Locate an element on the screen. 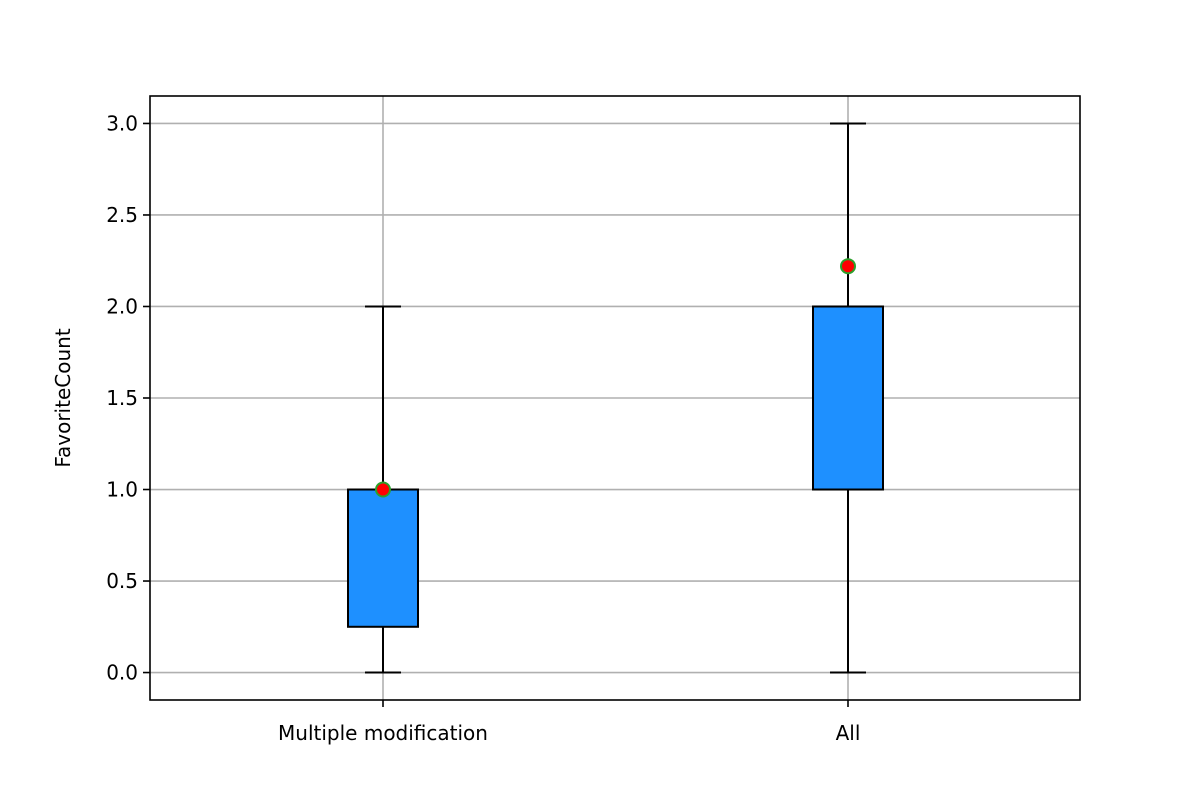  y-tick-label: 1.0 is located at coordinates (122, 490).